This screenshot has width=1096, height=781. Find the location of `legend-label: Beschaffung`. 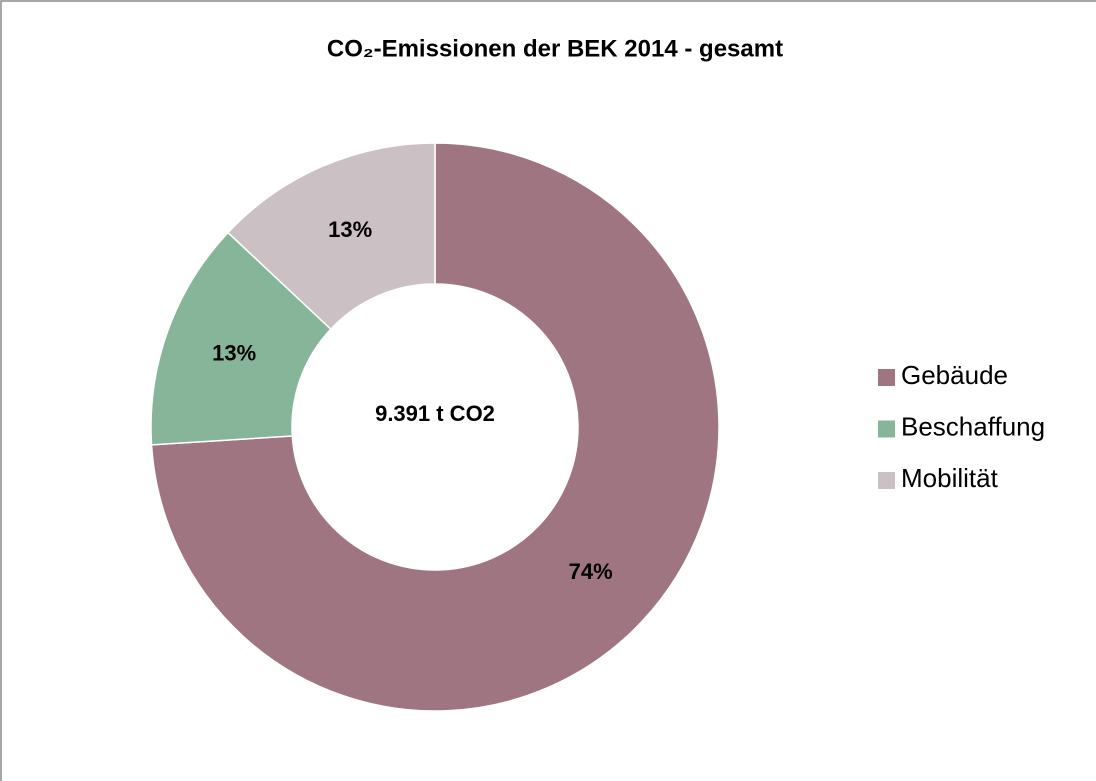

legend-label: Beschaffung is located at coordinates (973, 426).